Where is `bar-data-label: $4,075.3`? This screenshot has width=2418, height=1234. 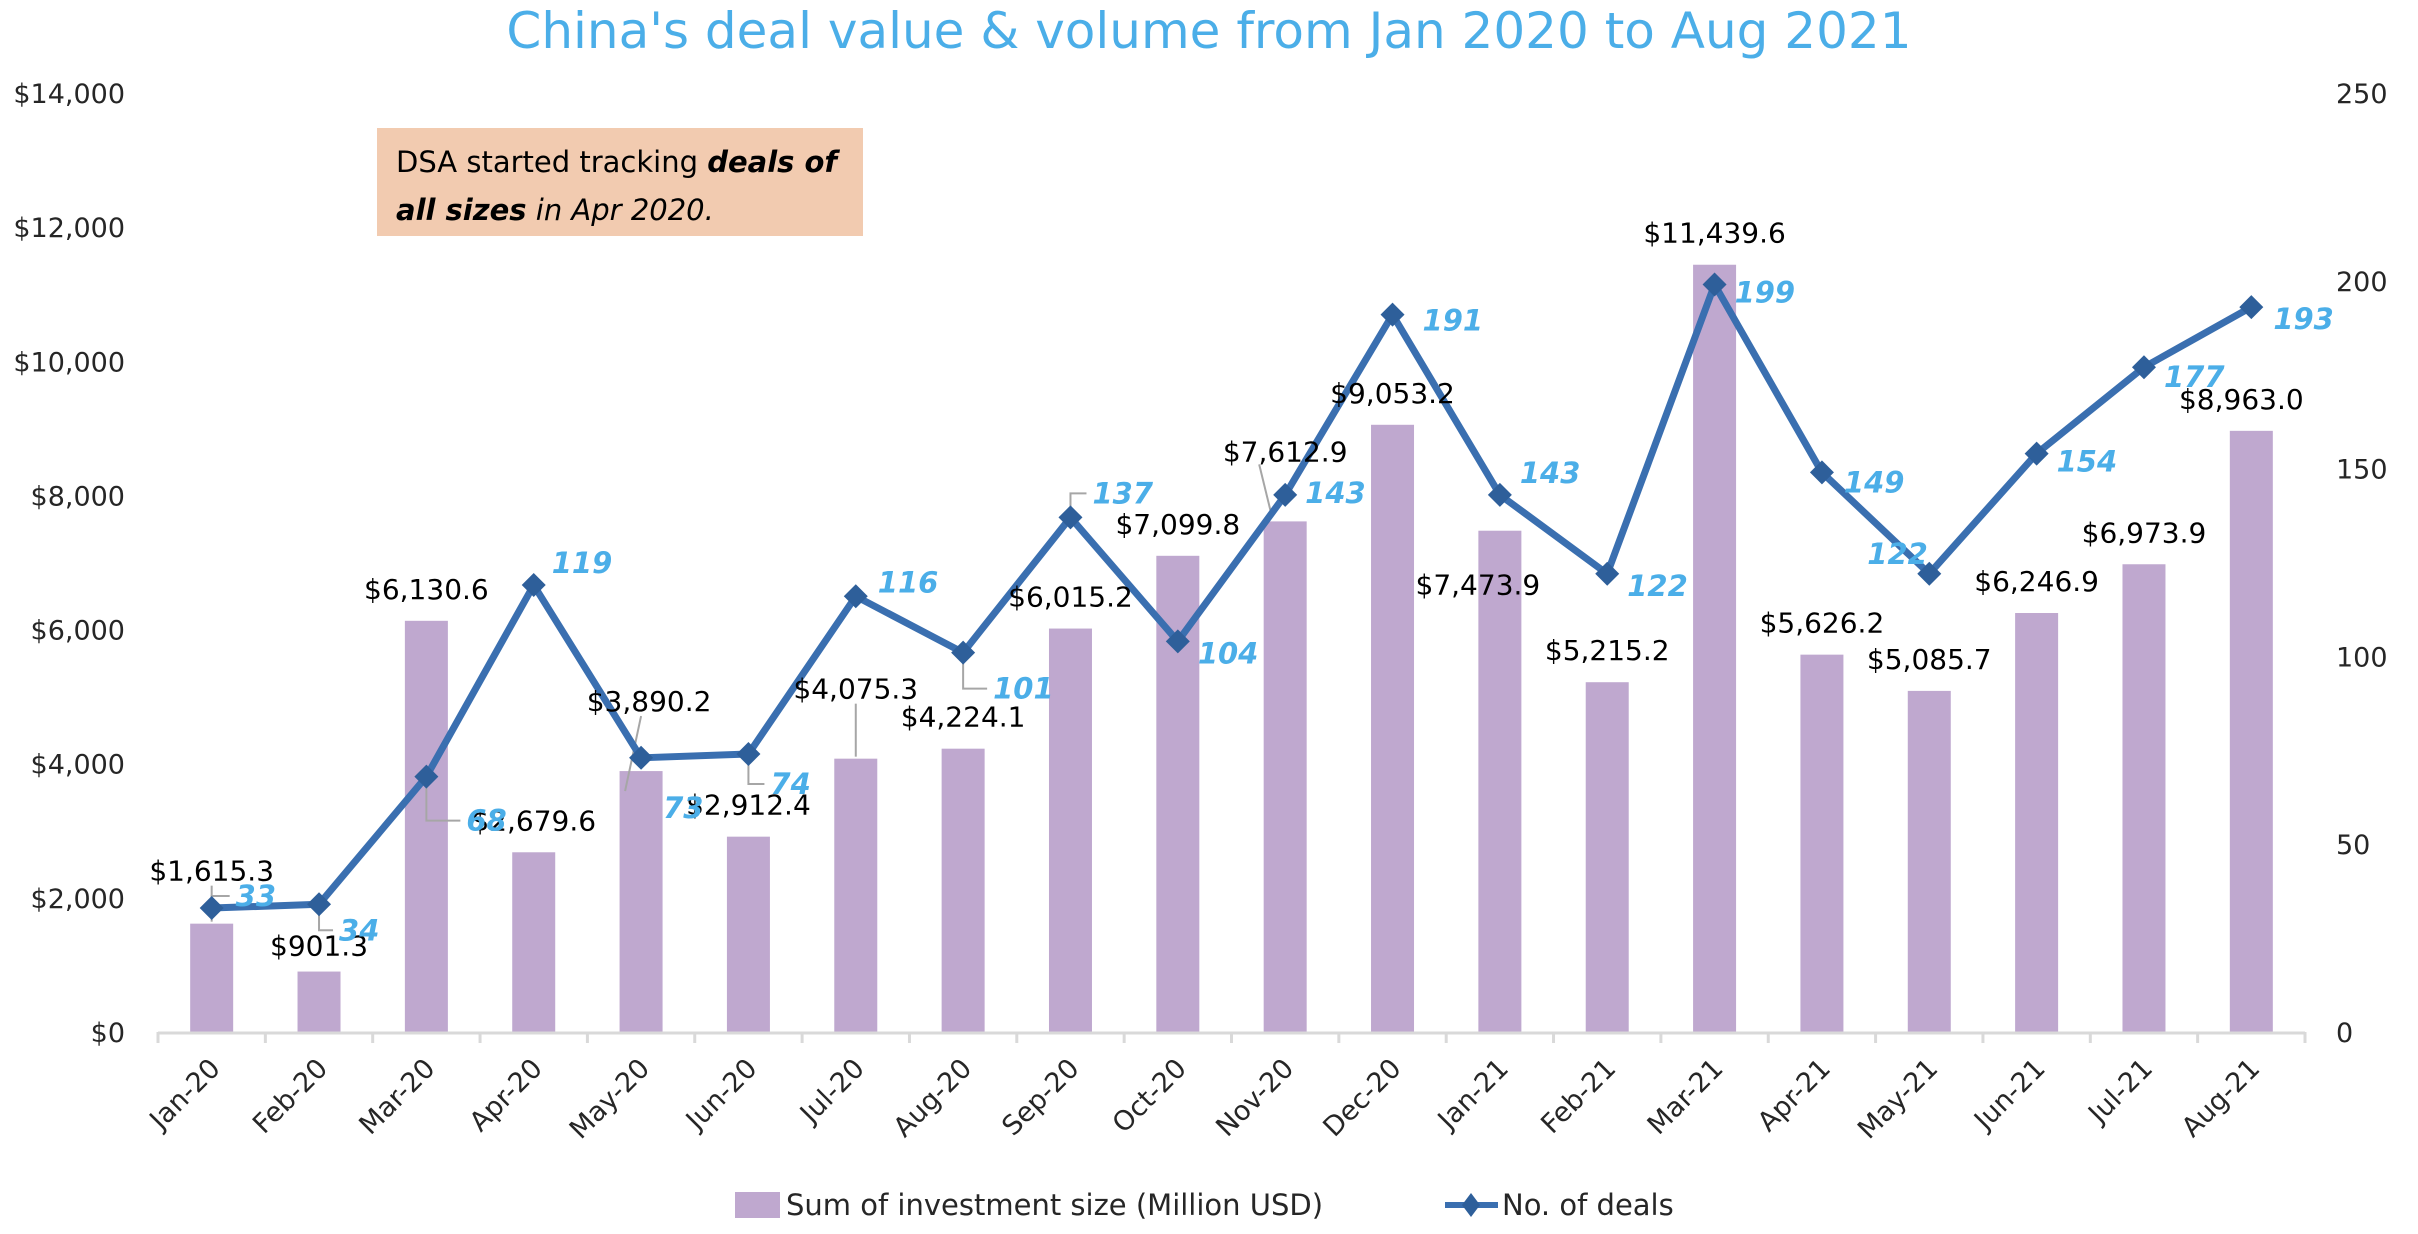
bar-data-label: $4,075.3 is located at coordinates (855, 689).